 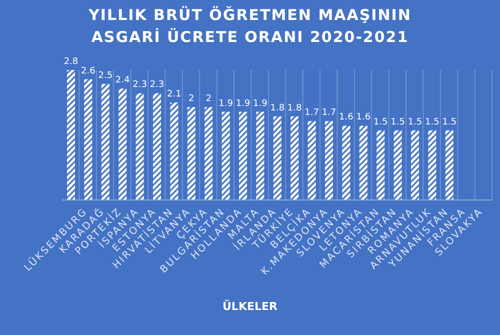 I want to click on data-label: 2.4, so click(x=122, y=81).